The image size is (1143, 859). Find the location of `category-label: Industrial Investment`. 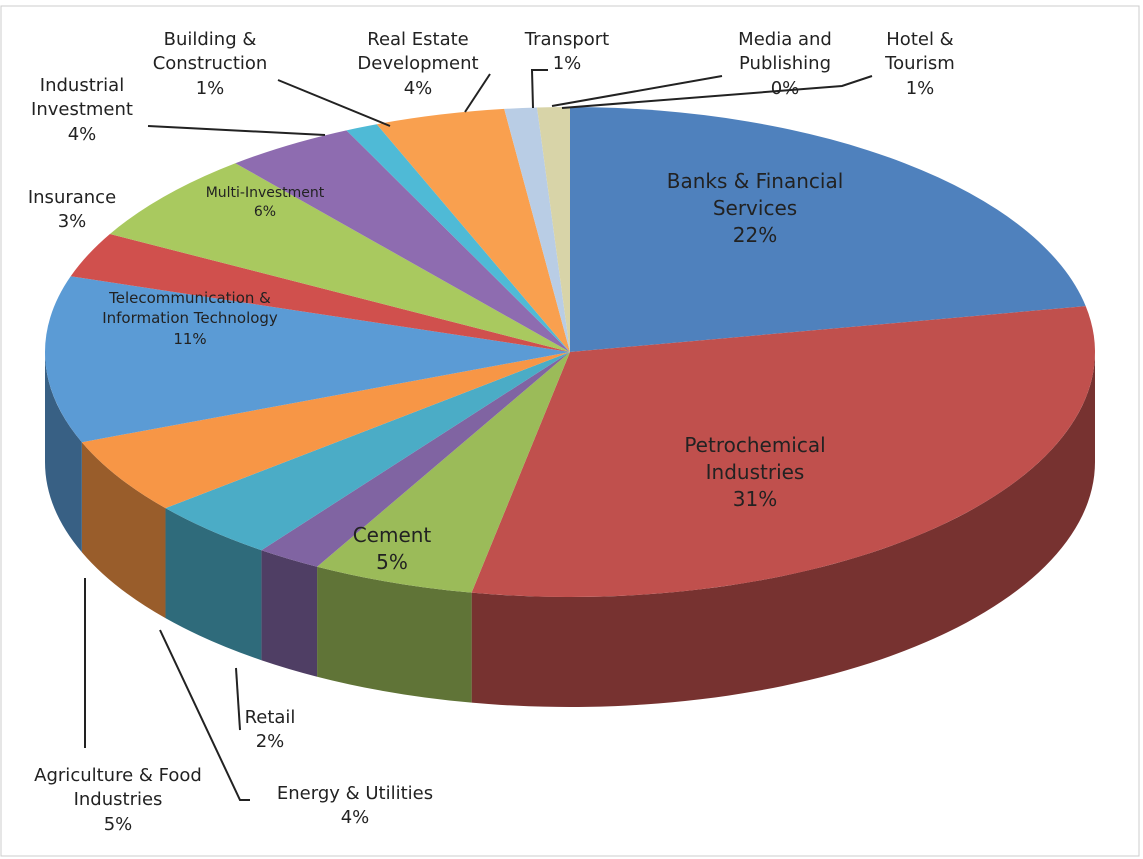

category-label: Industrial Investment is located at coordinates (82, 98).